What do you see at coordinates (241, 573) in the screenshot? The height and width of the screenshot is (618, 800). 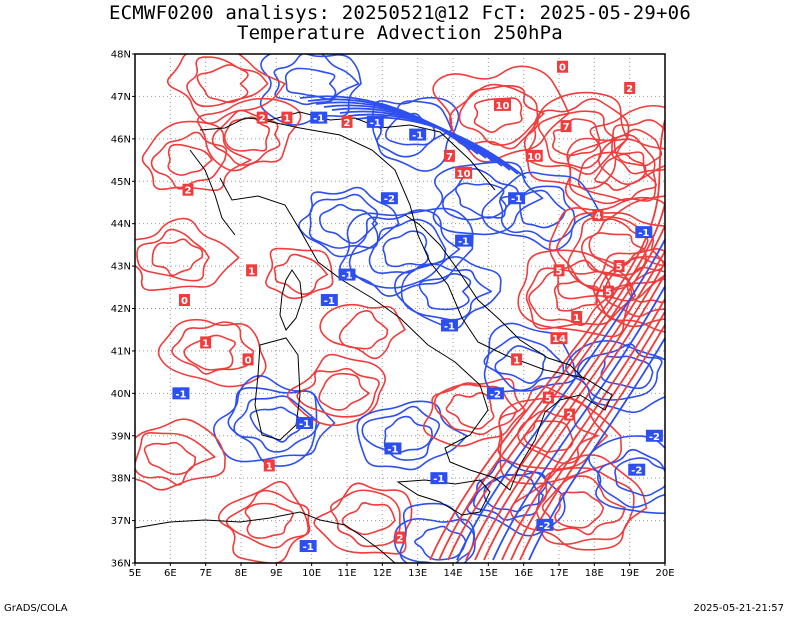 I see `x-tick-label: 8E` at bounding box center [241, 573].